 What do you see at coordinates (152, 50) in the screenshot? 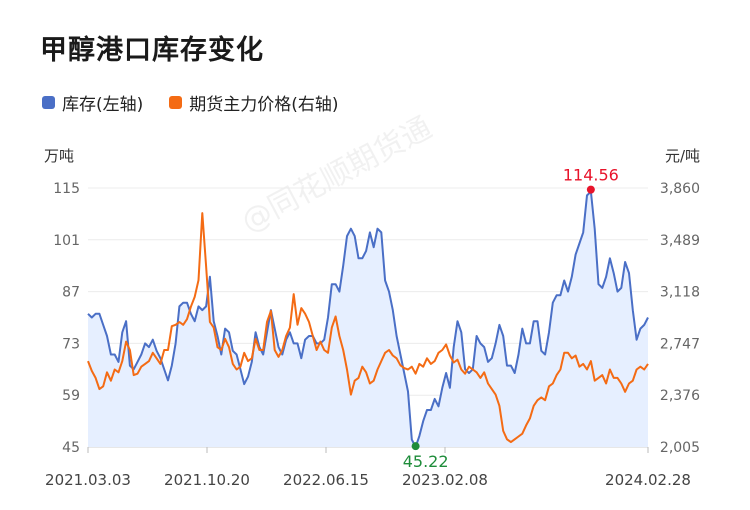
I see `chart-title: 甲醇港口库存变化` at bounding box center [152, 50].